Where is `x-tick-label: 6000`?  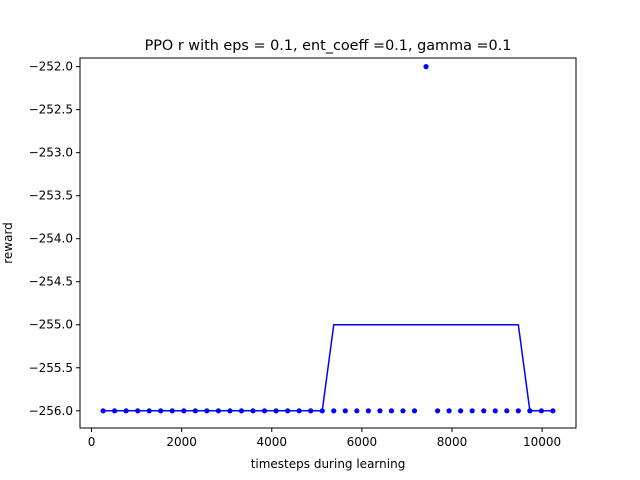
x-tick-label: 6000 is located at coordinates (362, 442).